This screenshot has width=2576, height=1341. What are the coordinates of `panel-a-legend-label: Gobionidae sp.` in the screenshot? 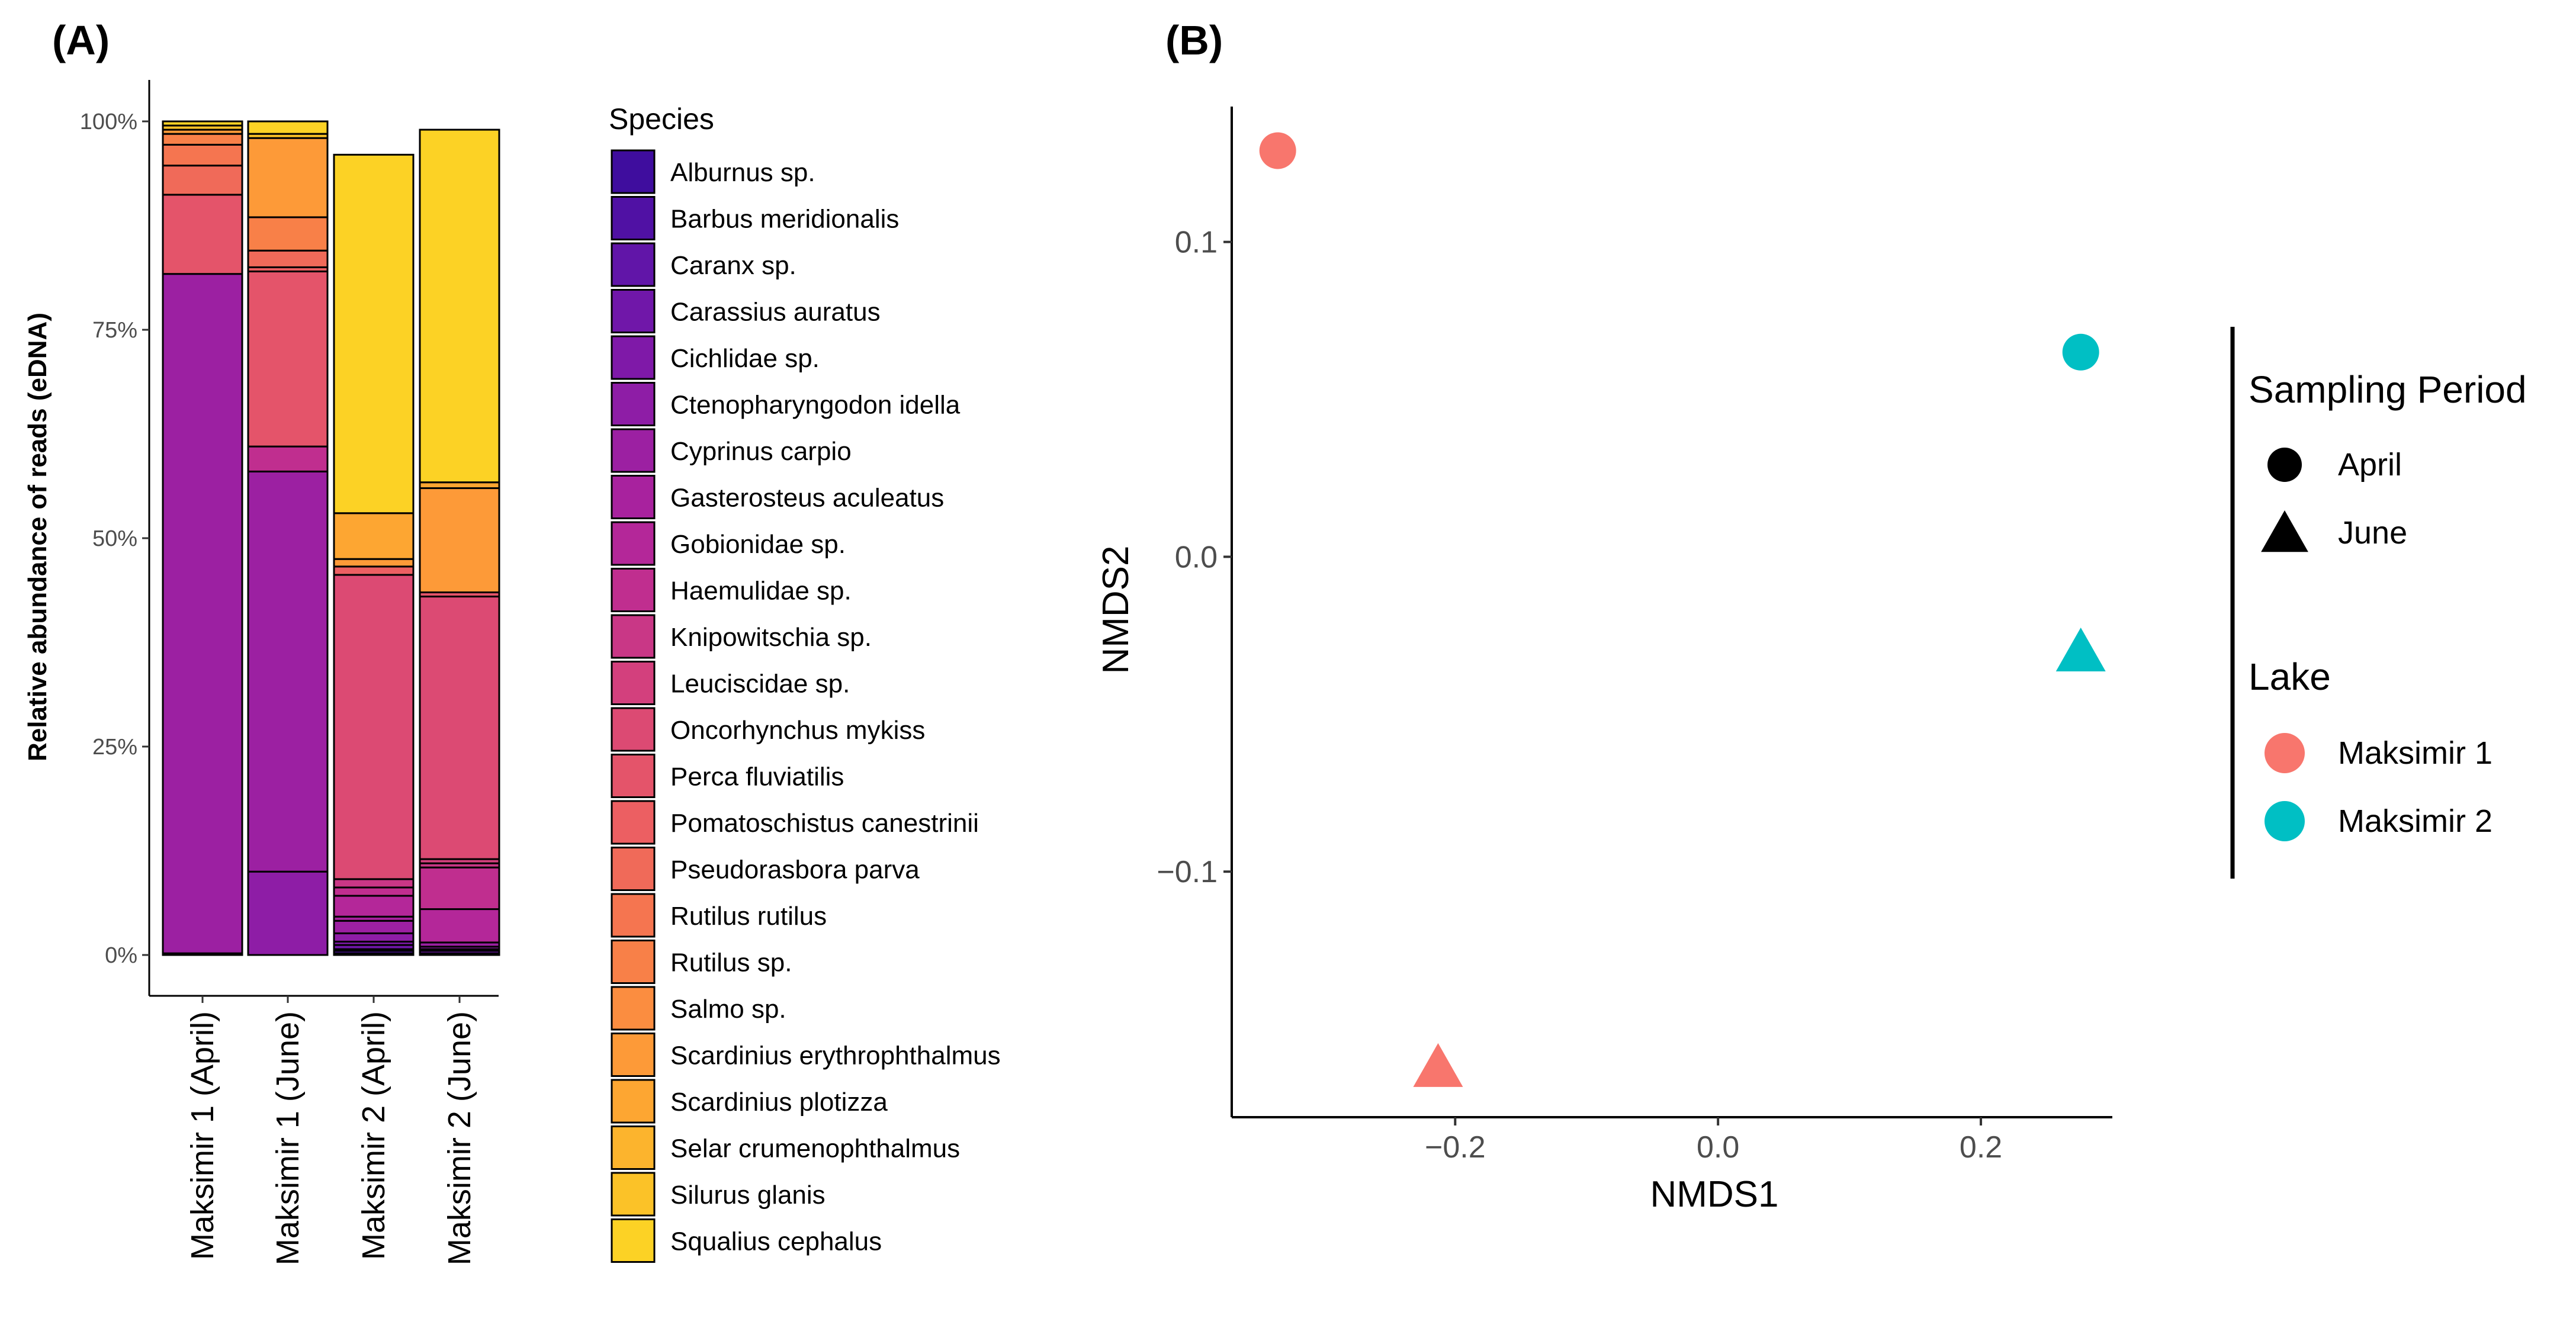 It's located at (758, 544).